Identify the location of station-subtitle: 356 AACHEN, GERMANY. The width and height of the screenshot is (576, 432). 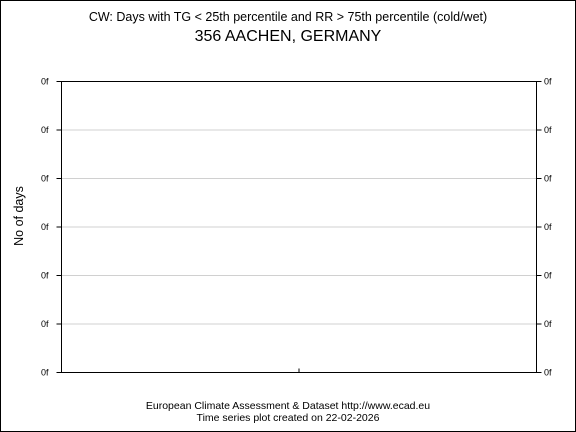
(288, 36).